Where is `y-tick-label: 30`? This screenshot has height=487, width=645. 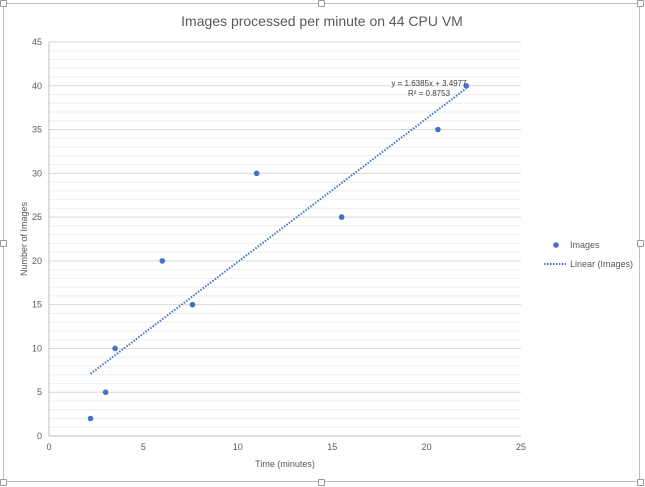 y-tick-label: 30 is located at coordinates (37, 173).